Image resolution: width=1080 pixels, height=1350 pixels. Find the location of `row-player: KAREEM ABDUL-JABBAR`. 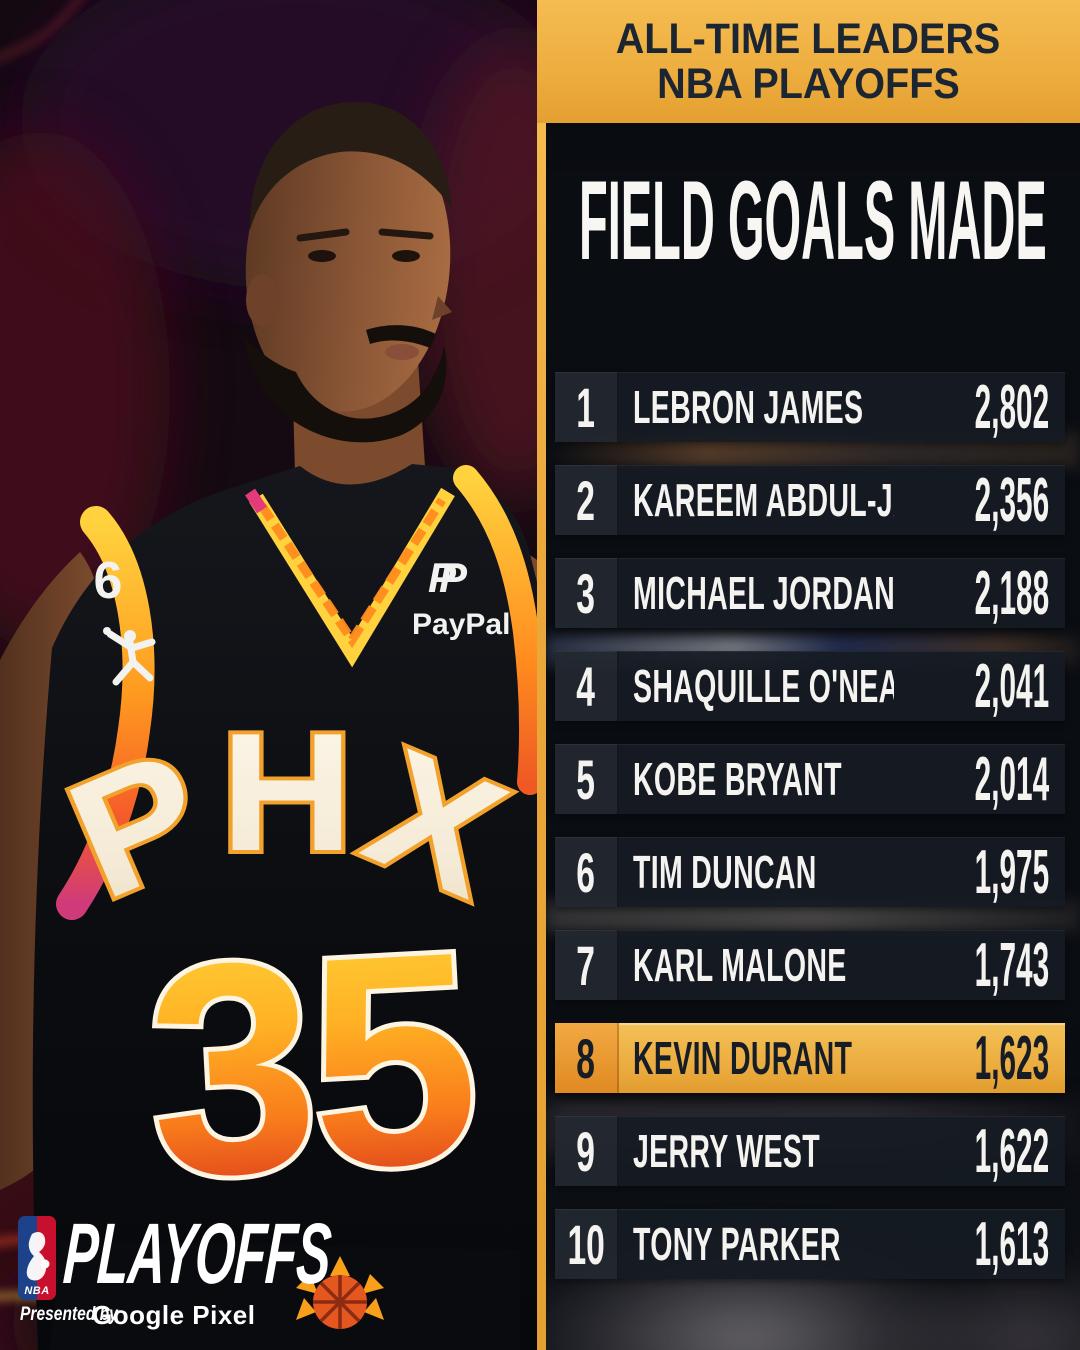

row-player: KAREEM ABDUL-JABBAR is located at coordinates (756, 500).